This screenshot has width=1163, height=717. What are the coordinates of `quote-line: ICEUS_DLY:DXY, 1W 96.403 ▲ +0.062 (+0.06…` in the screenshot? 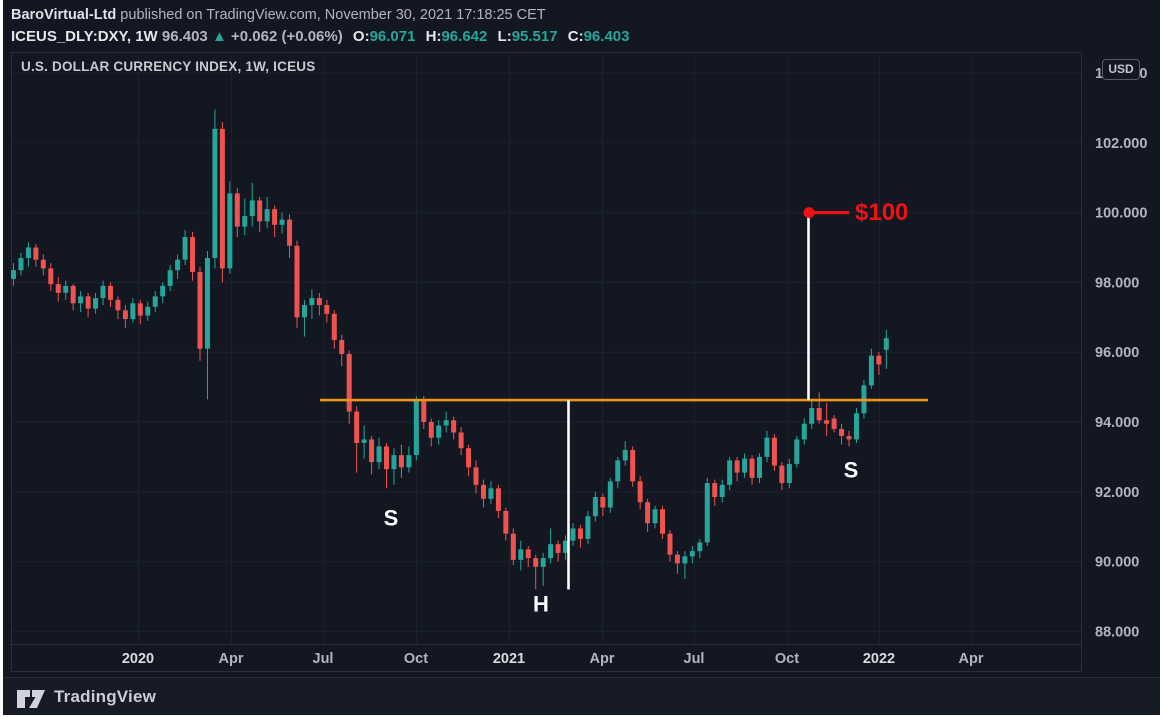 It's located at (585, 37).